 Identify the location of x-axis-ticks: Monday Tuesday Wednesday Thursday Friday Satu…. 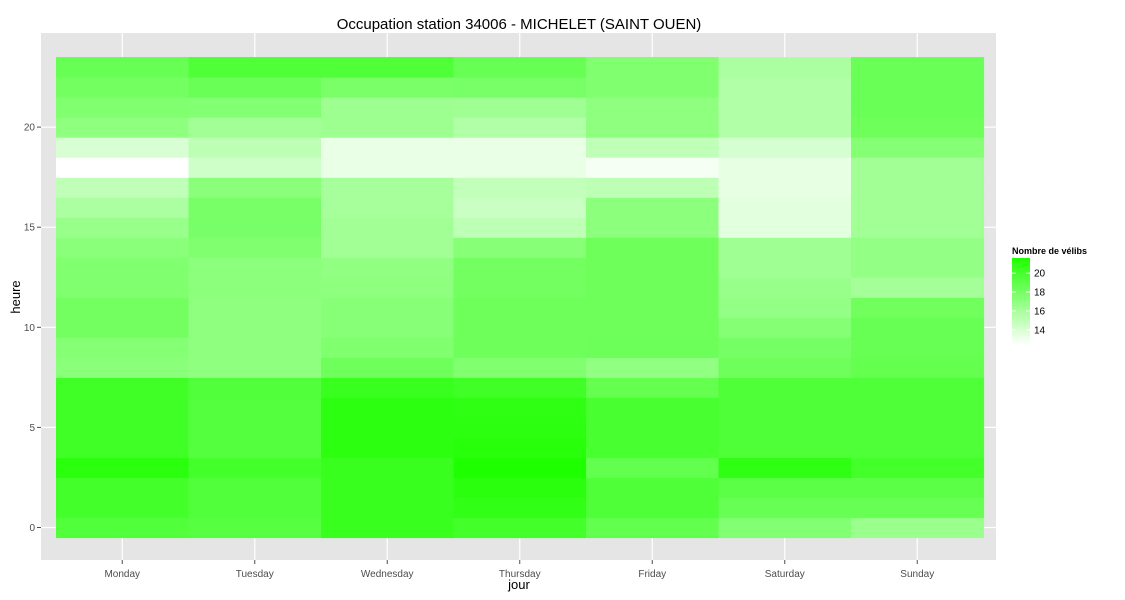
(519, 570).